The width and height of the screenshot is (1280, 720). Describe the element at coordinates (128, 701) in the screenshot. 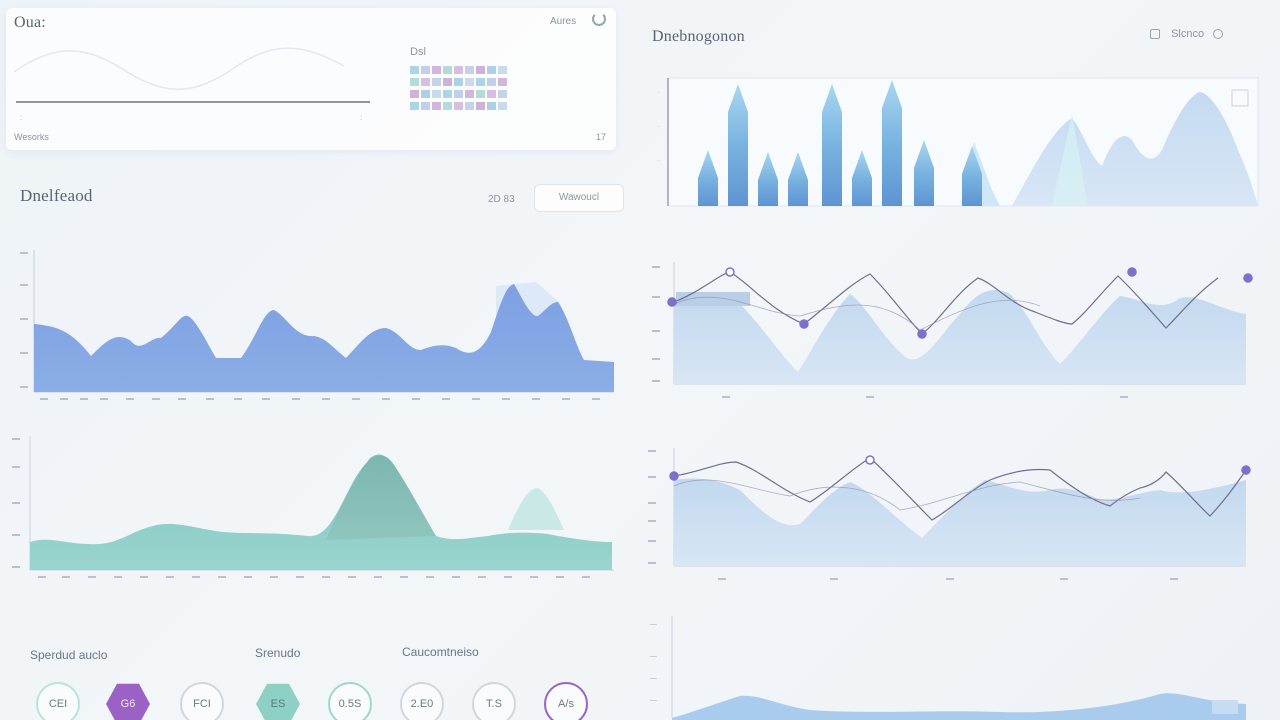

I see `stat-hex-2: G6` at that location.